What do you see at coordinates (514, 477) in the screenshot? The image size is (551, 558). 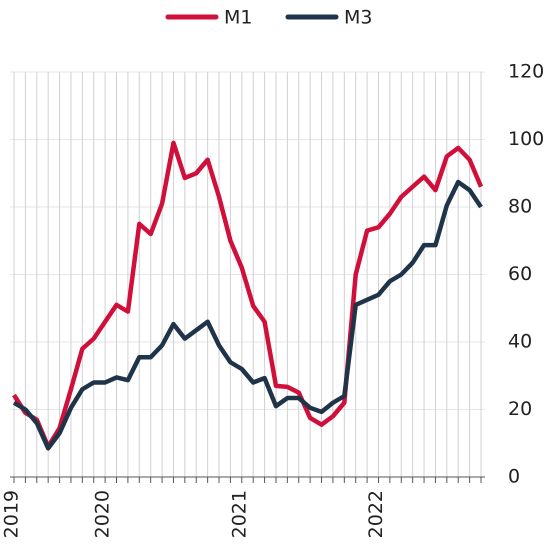 I see `y-tick-label: 0` at bounding box center [514, 477].